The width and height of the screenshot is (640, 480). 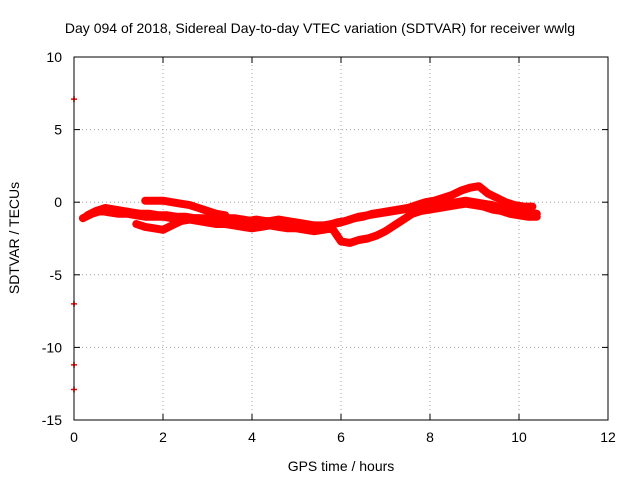 I want to click on y-axis-label: SDTVAR / TECUs, so click(x=14, y=238).